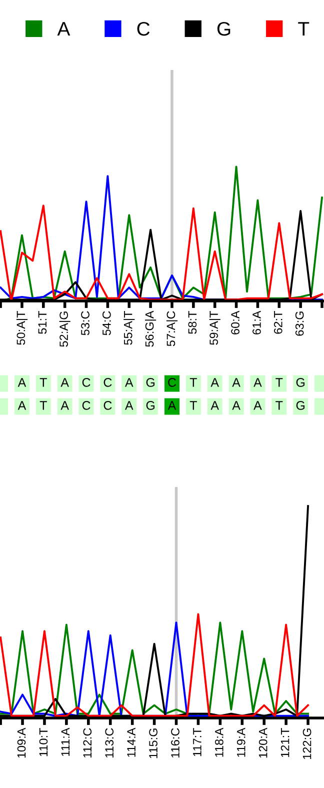 The width and height of the screenshot is (324, 788). Describe the element at coordinates (85, 323) in the screenshot. I see `x-tick-label: 53:C` at that location.